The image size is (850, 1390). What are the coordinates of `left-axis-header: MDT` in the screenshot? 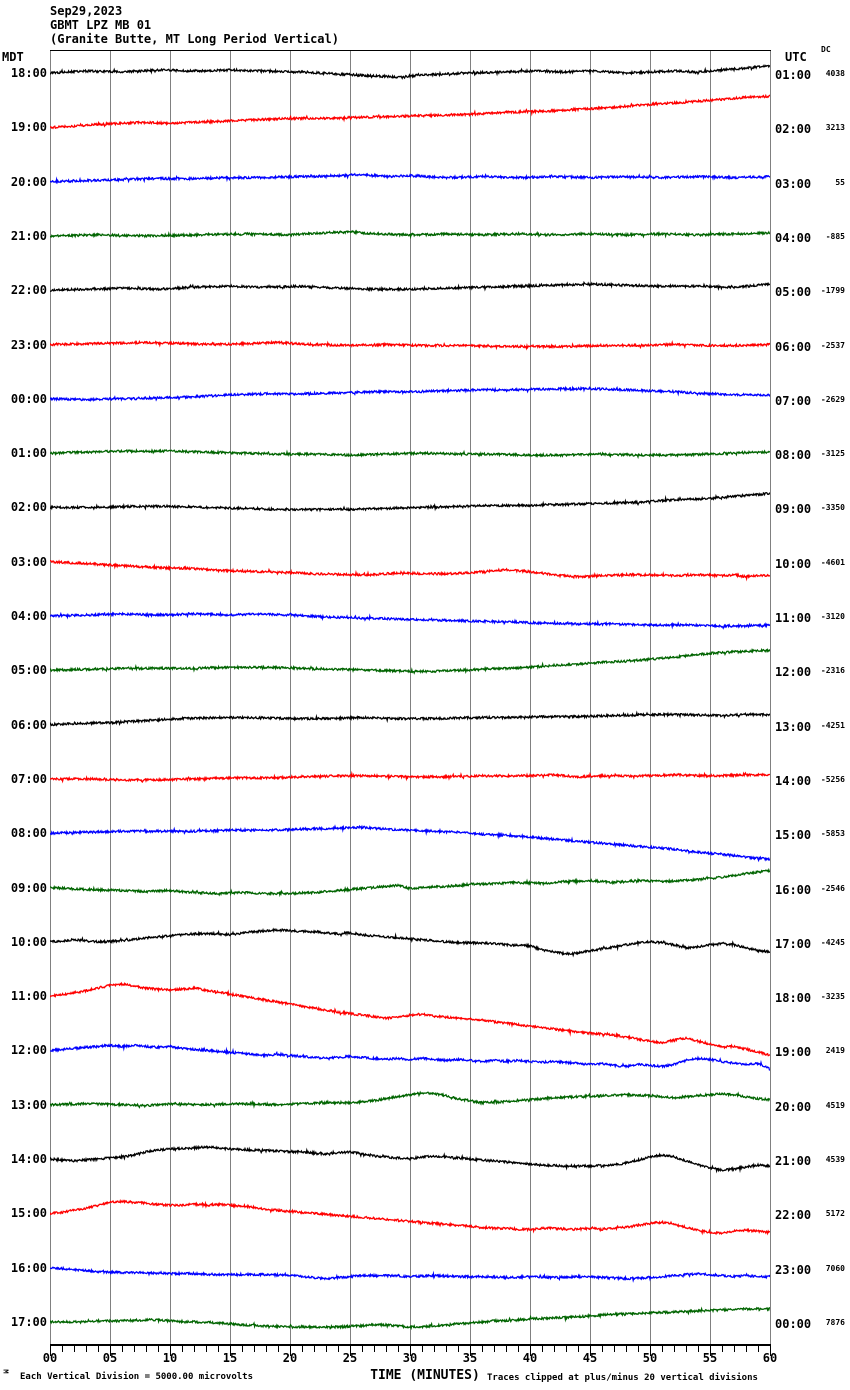 It's located at (13, 57).